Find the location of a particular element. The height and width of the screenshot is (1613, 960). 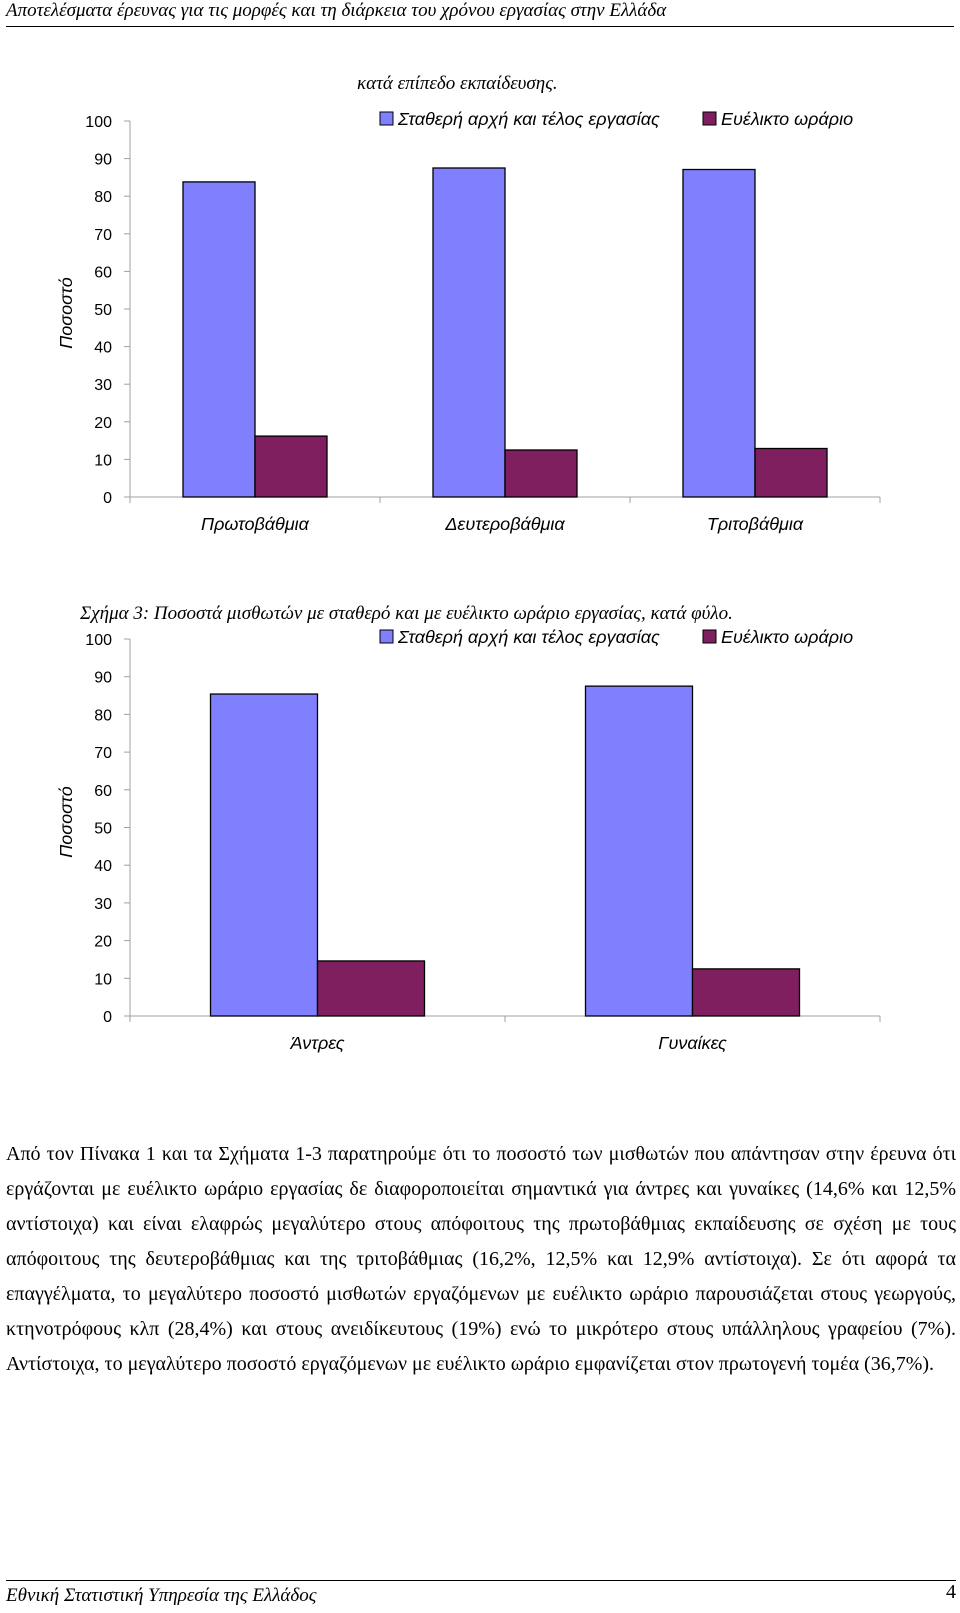

figure2-caption: κατά επίπεδο εκπαίδευσης. is located at coordinates (457, 83).